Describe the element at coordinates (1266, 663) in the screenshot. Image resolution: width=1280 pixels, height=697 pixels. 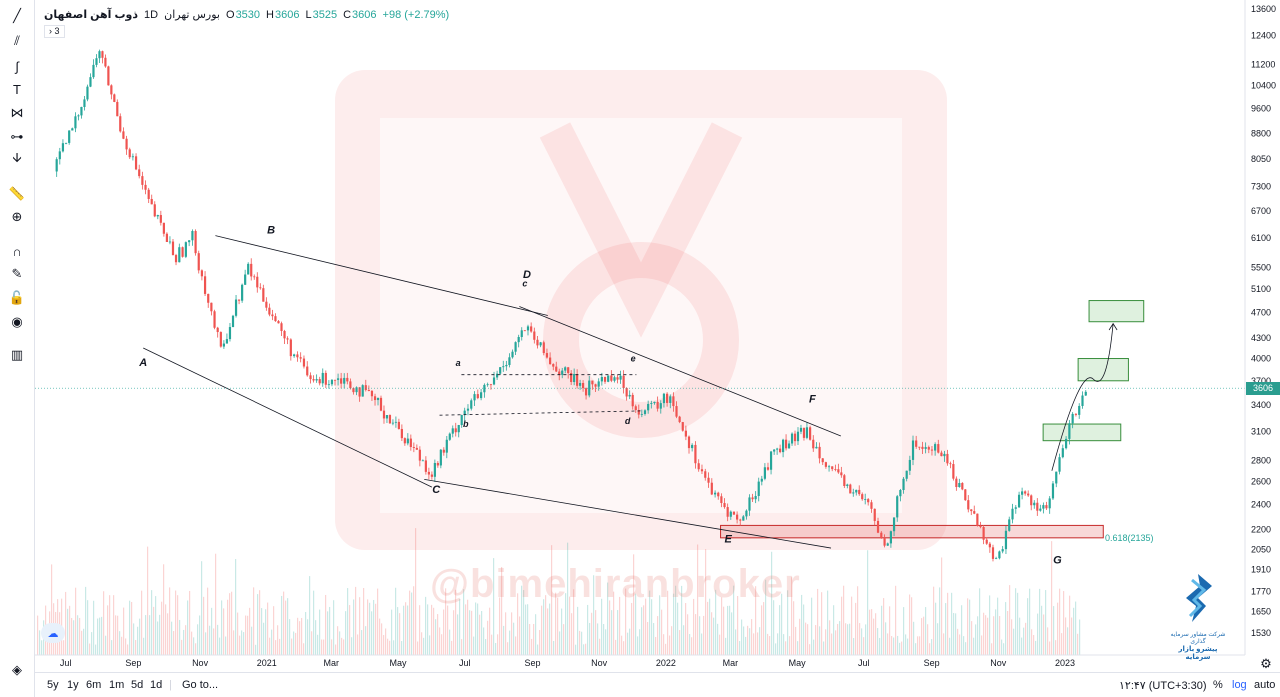
I see `settings-gear-icon: ⚙` at that location.